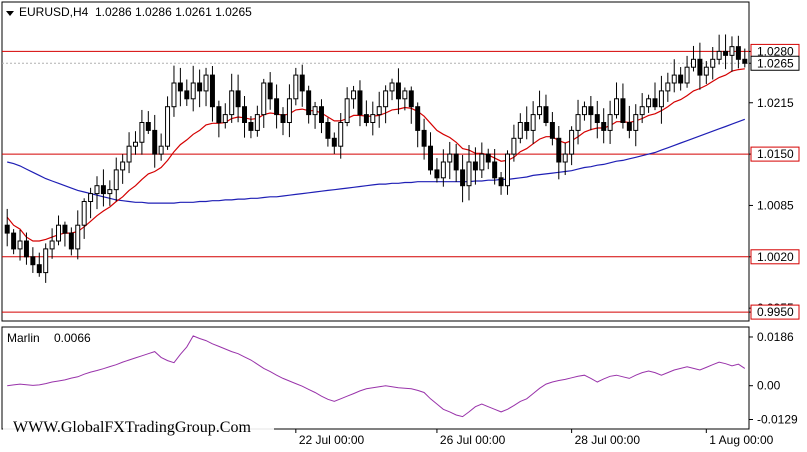 The image size is (807, 452). Describe the element at coordinates (10, 13) in the screenshot. I see `collapse-triangle-icon` at that location.